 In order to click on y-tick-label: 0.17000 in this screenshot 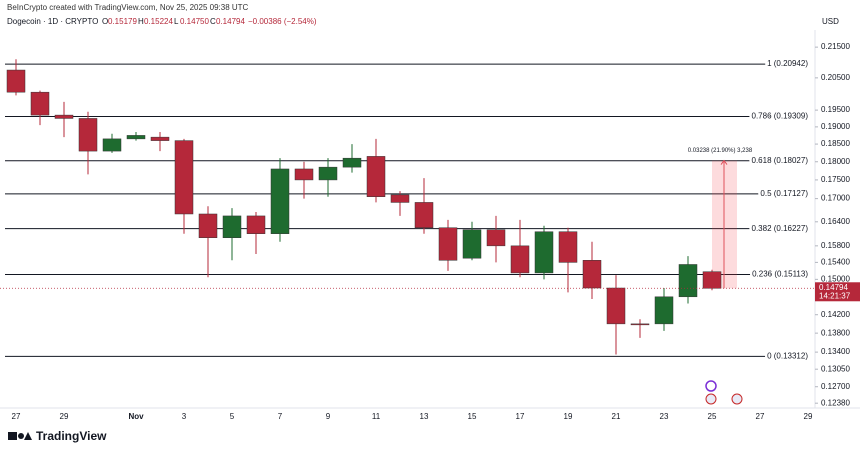, I will do `click(835, 198)`.